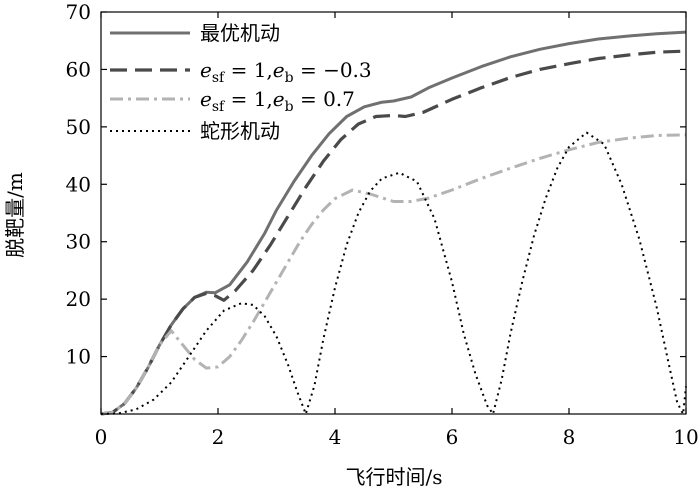 This screenshot has width=700, height=501. I want to click on x-tick-label: 8, so click(569, 437).